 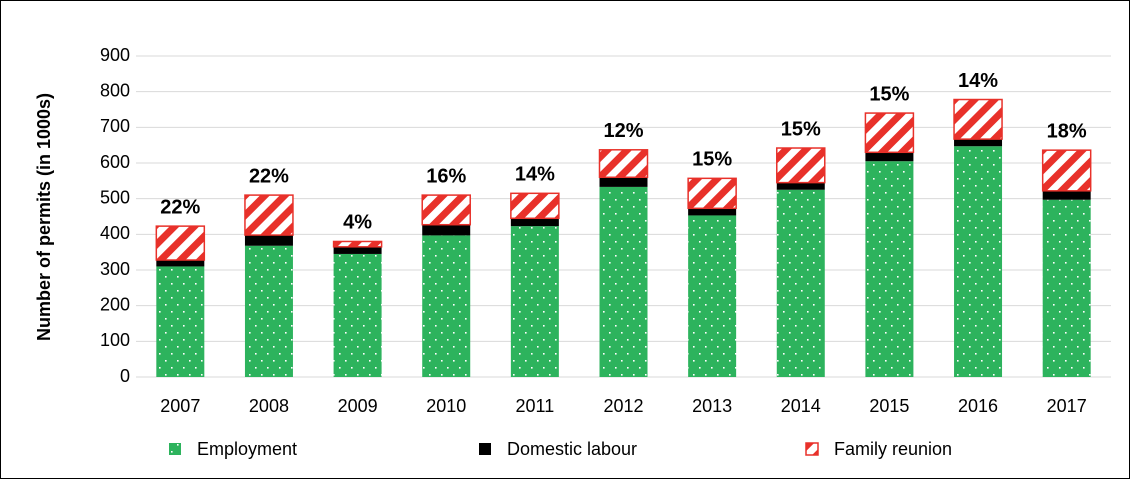 I want to click on legend-label: Domestic labour, so click(x=572, y=449).